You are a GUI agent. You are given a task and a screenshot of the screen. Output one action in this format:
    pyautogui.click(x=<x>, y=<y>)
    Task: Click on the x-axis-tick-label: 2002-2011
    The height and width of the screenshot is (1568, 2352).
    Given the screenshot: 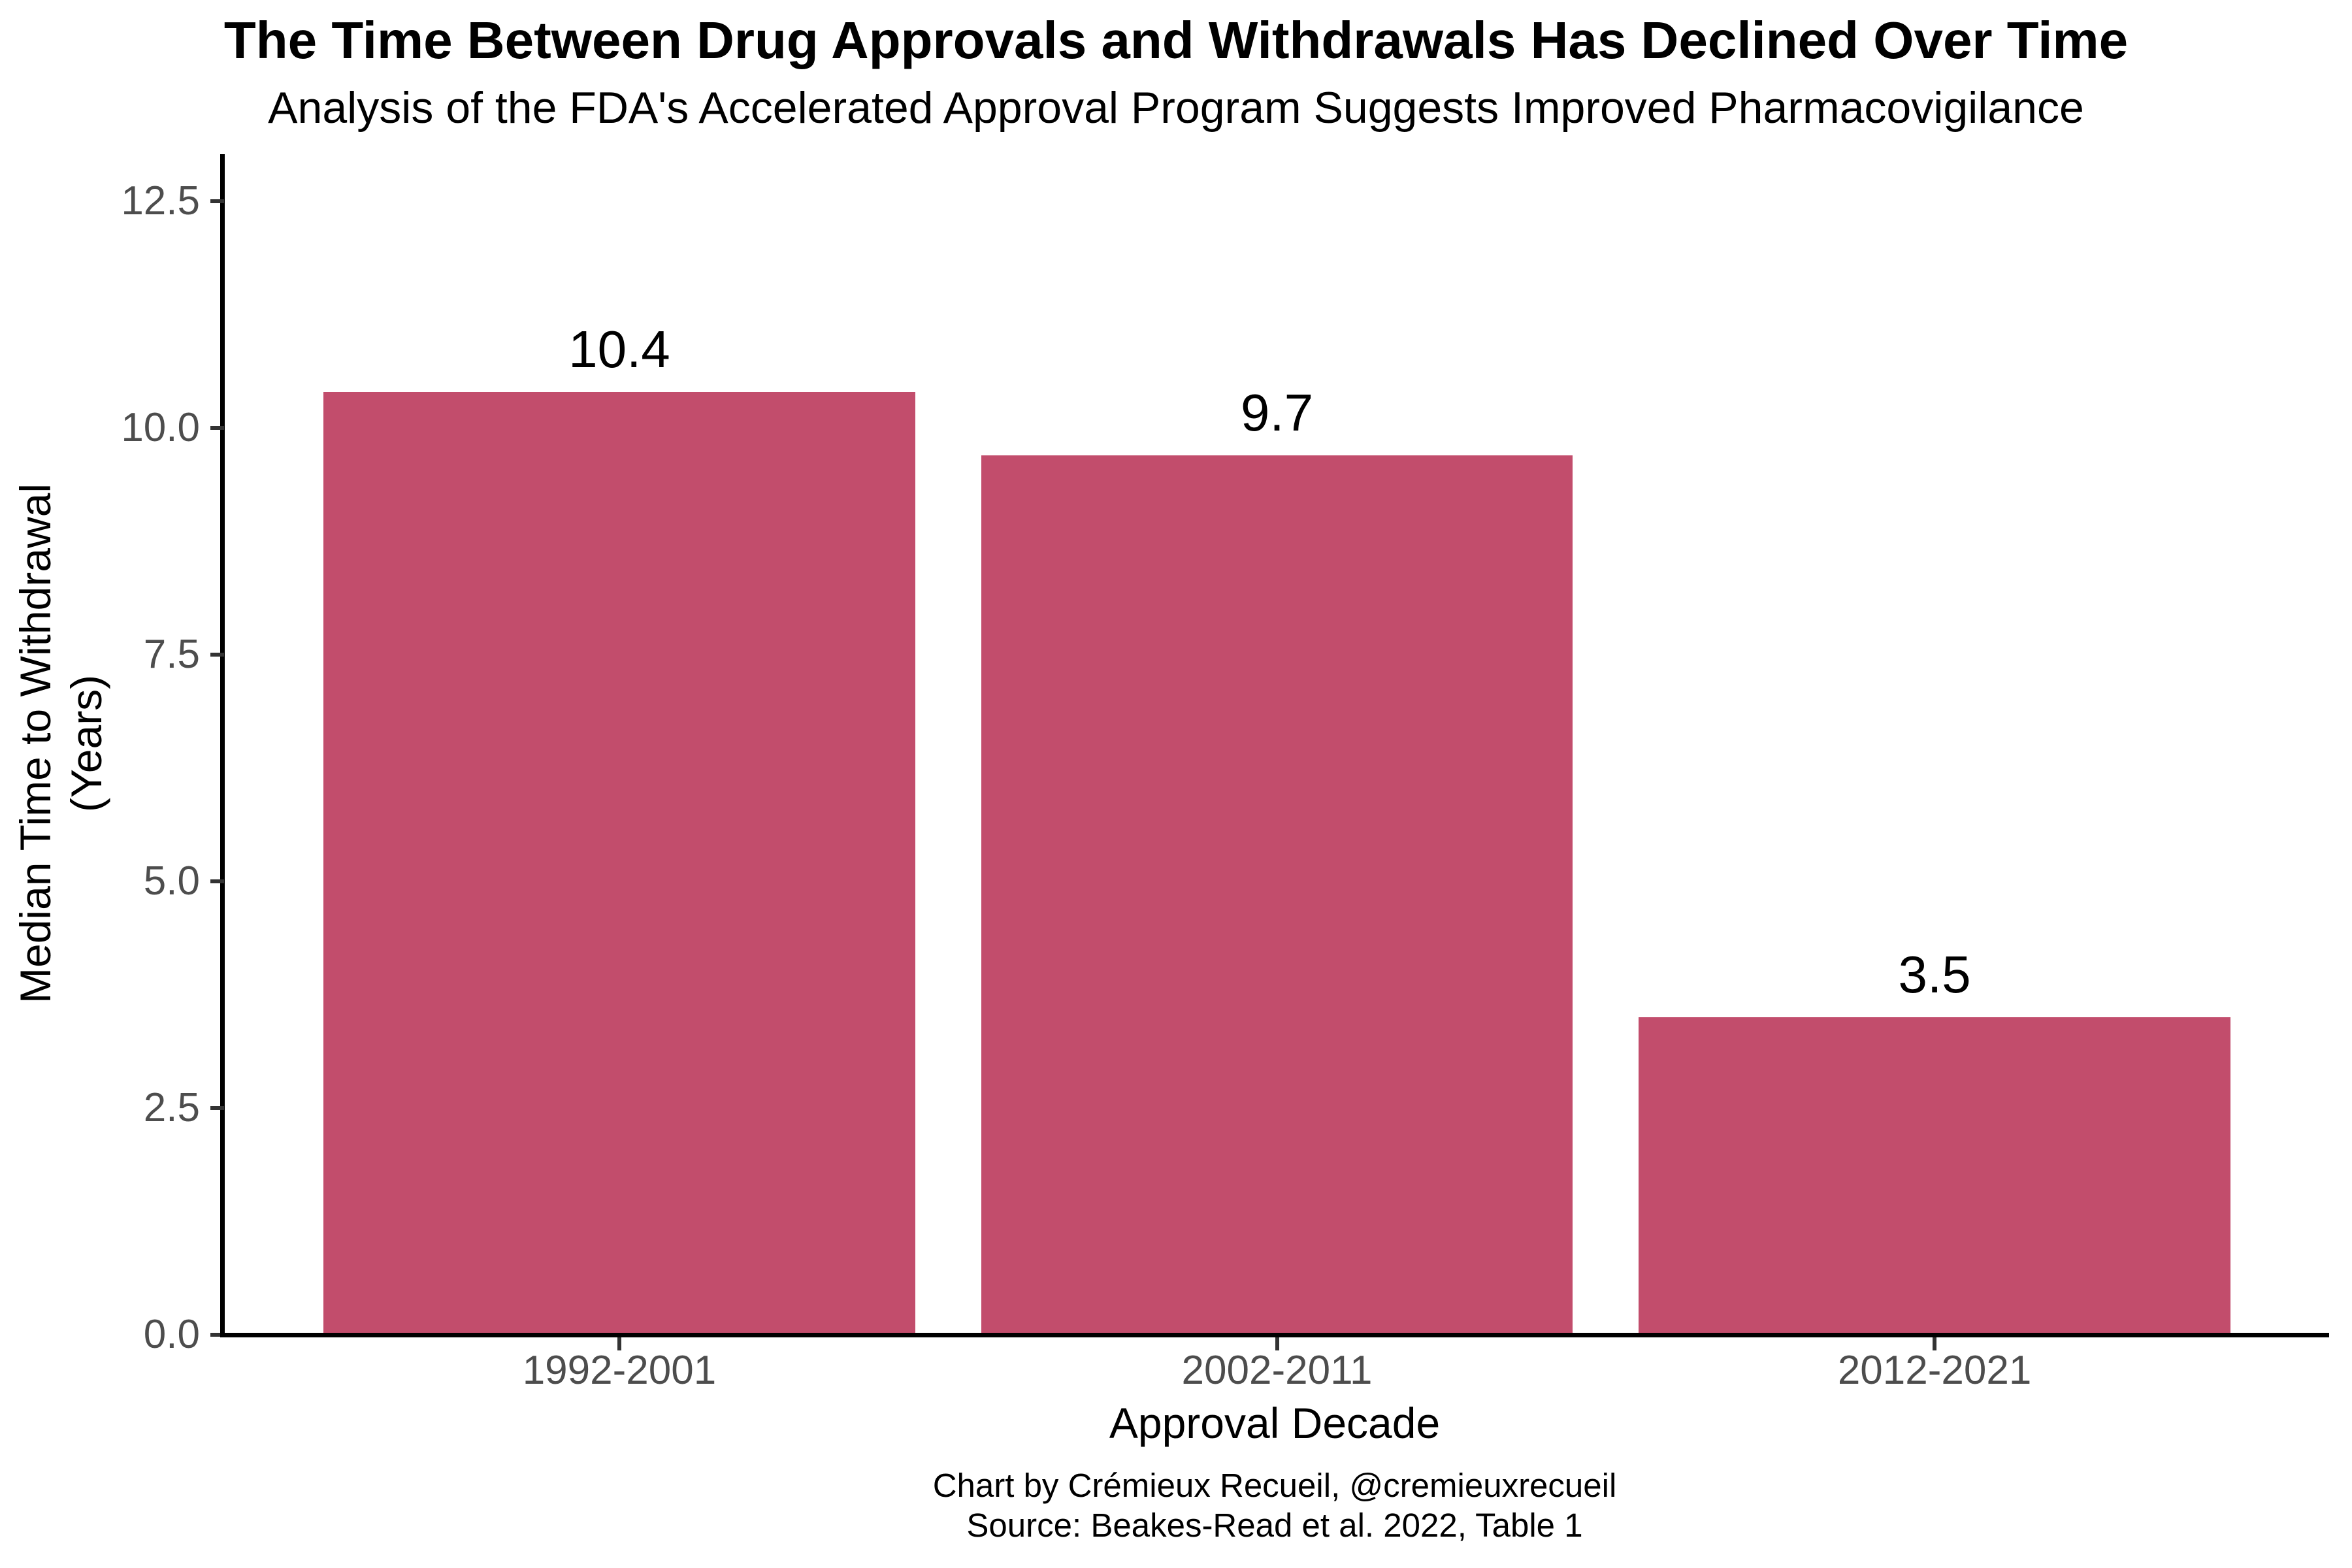 What is the action you would take?
    pyautogui.click(x=1277, y=1370)
    